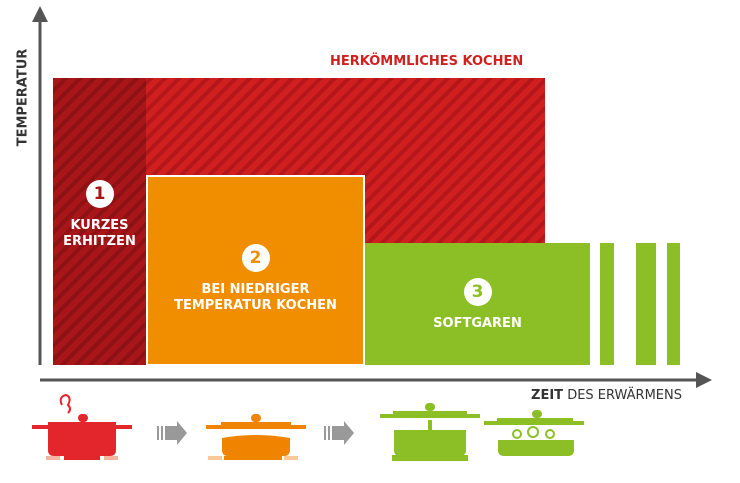 The width and height of the screenshot is (740, 483). What do you see at coordinates (477, 323) in the screenshot?
I see `stage-3-text: SOFTGAREN` at bounding box center [477, 323].